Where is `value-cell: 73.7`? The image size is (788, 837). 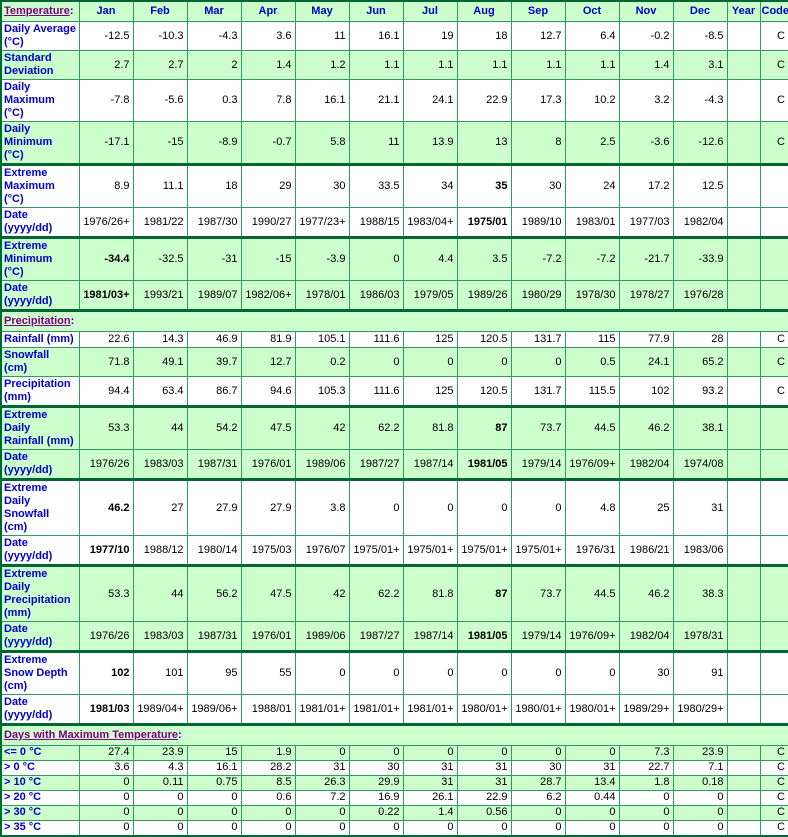 value-cell: 73.7 is located at coordinates (538, 593).